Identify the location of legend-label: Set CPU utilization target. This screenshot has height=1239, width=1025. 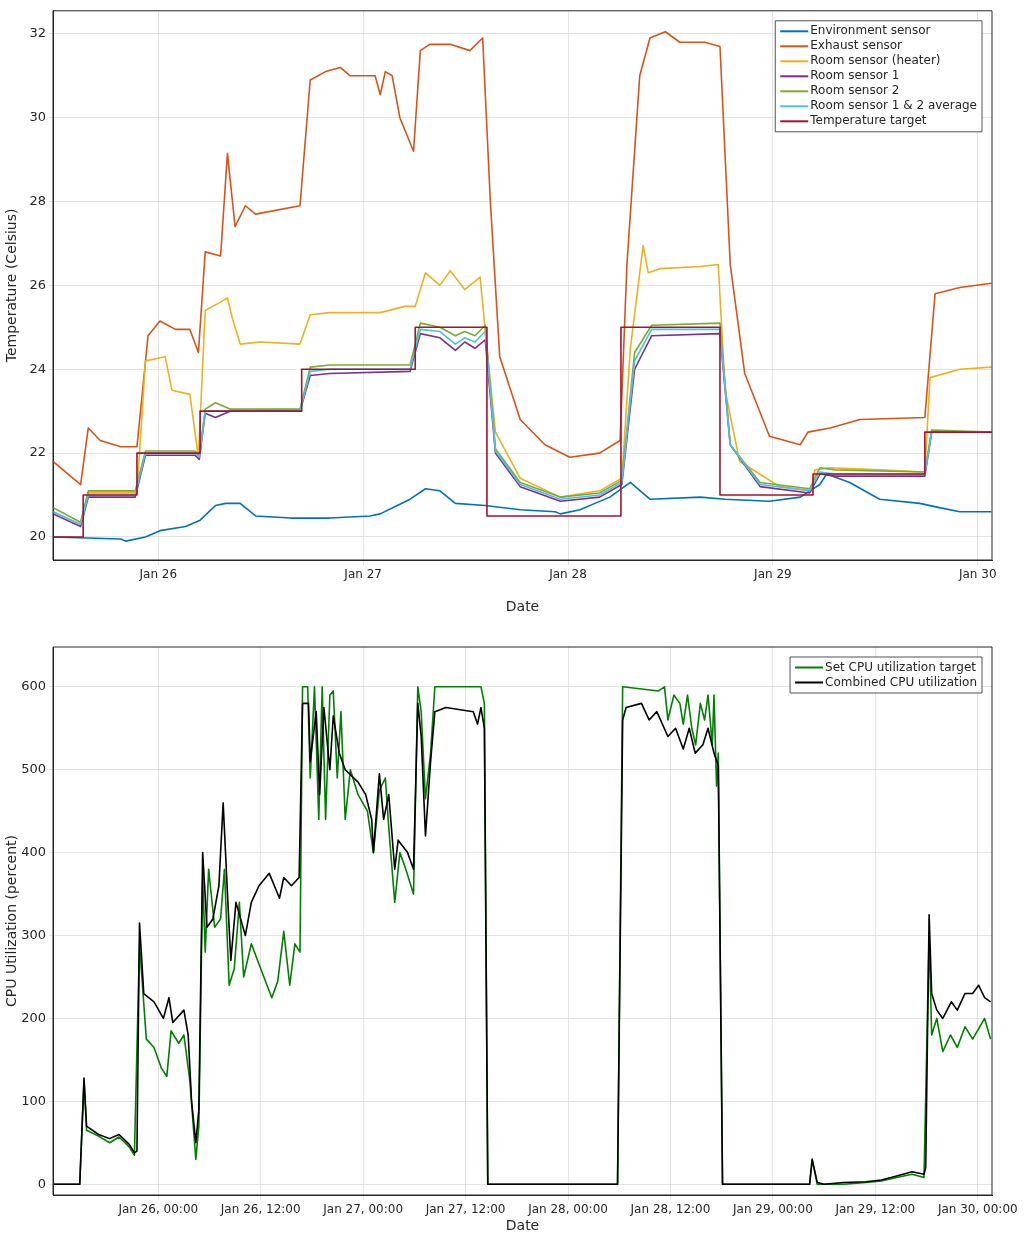
(901, 666).